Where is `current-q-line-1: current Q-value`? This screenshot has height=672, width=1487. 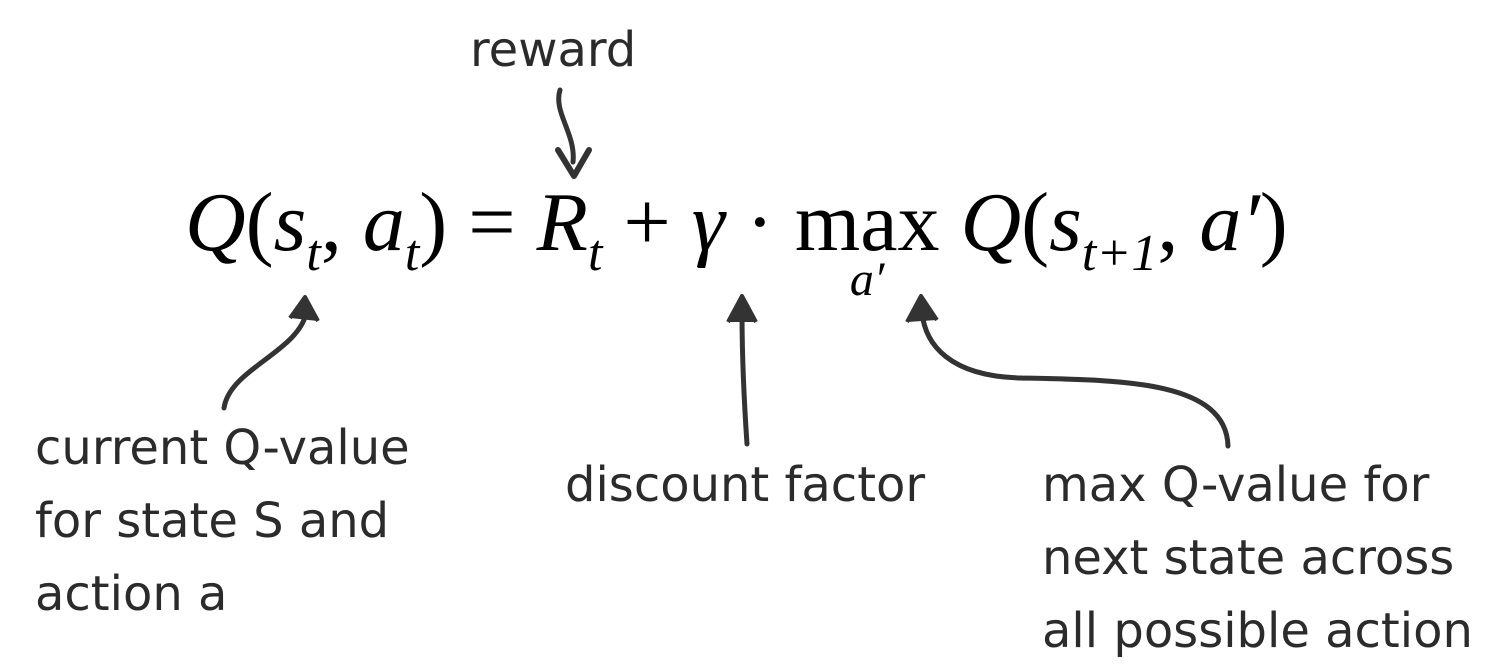
current-q-line-1: current Q-value is located at coordinates (222, 448).